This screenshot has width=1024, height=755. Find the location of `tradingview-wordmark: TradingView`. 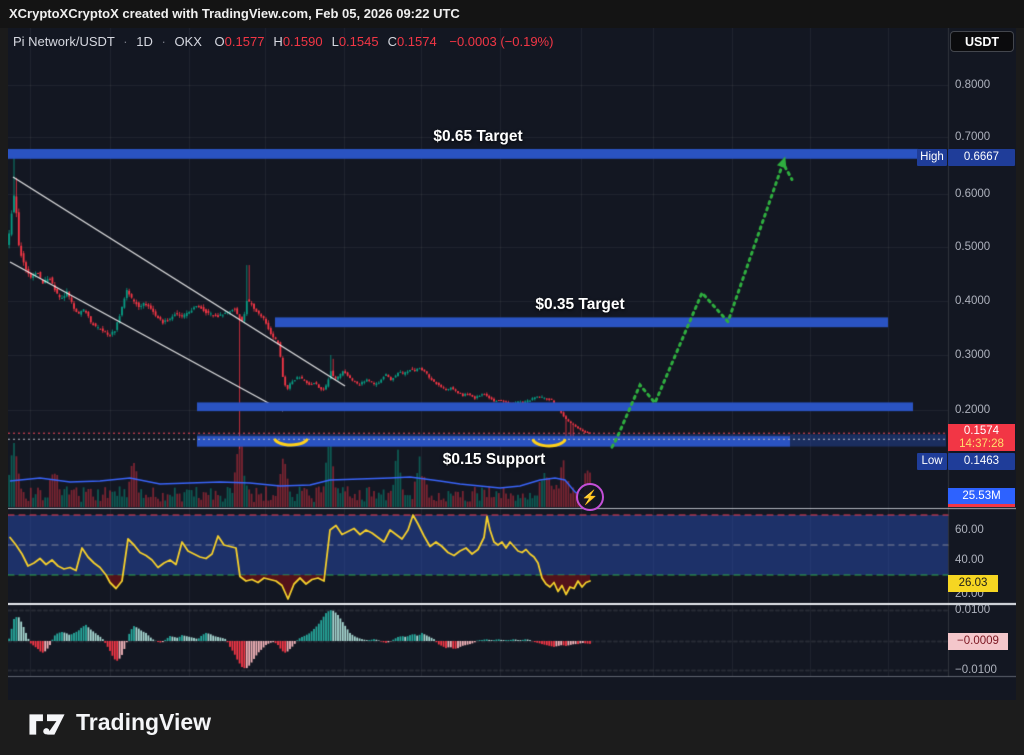

tradingview-wordmark: TradingView is located at coordinates (144, 722).